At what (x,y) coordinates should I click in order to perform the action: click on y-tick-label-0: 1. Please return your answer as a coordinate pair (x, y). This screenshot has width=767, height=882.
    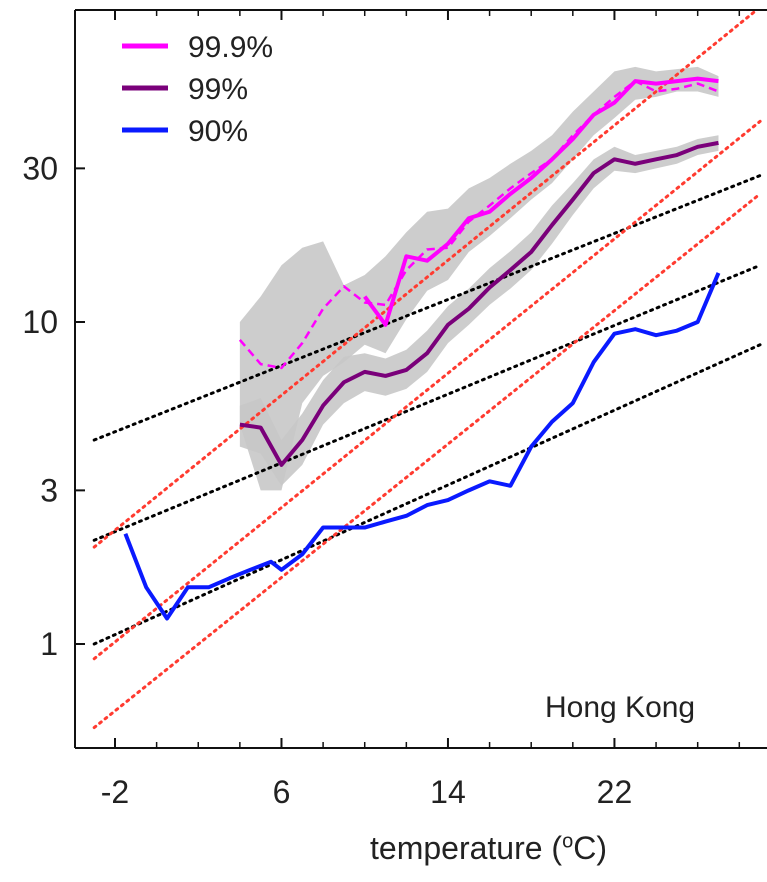
    Looking at the image, I should click on (49, 644).